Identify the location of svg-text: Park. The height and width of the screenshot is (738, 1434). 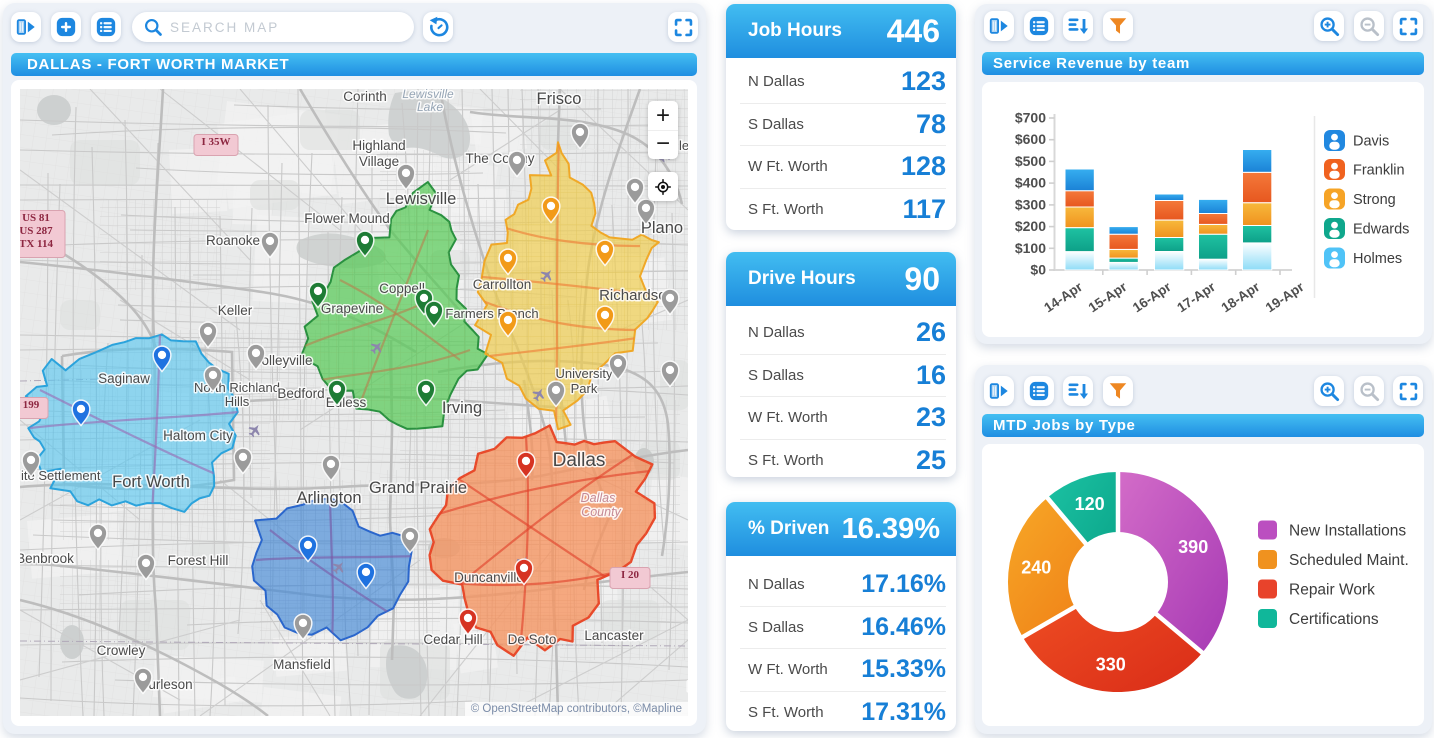
(584, 388).